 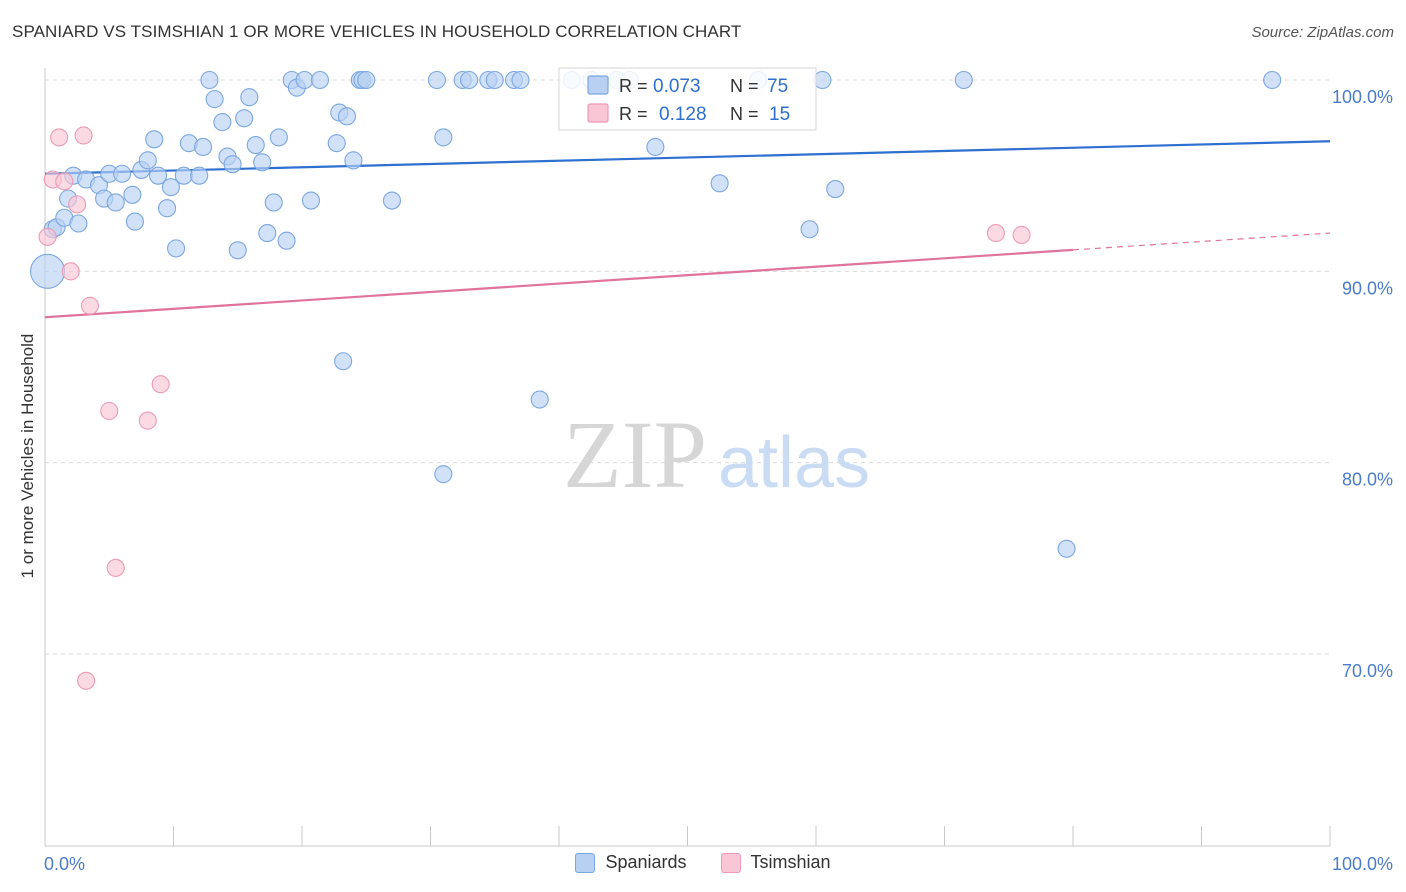 I want to click on legend-swatch-pink, so click(x=730, y=862).